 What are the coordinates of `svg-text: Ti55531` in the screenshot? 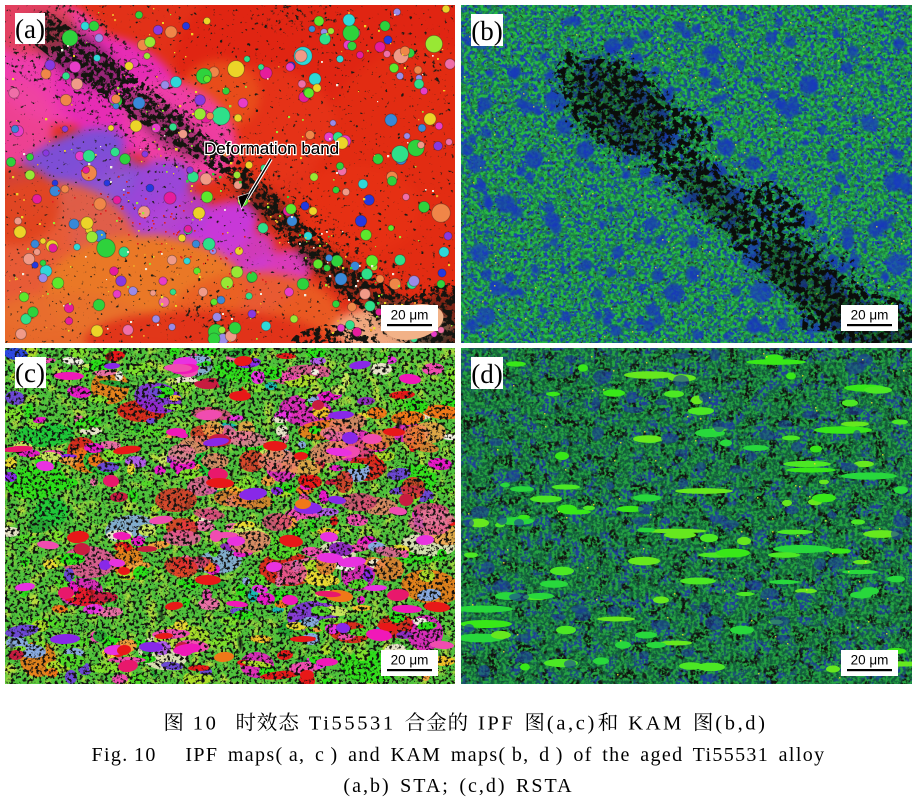 It's located at (352, 724).